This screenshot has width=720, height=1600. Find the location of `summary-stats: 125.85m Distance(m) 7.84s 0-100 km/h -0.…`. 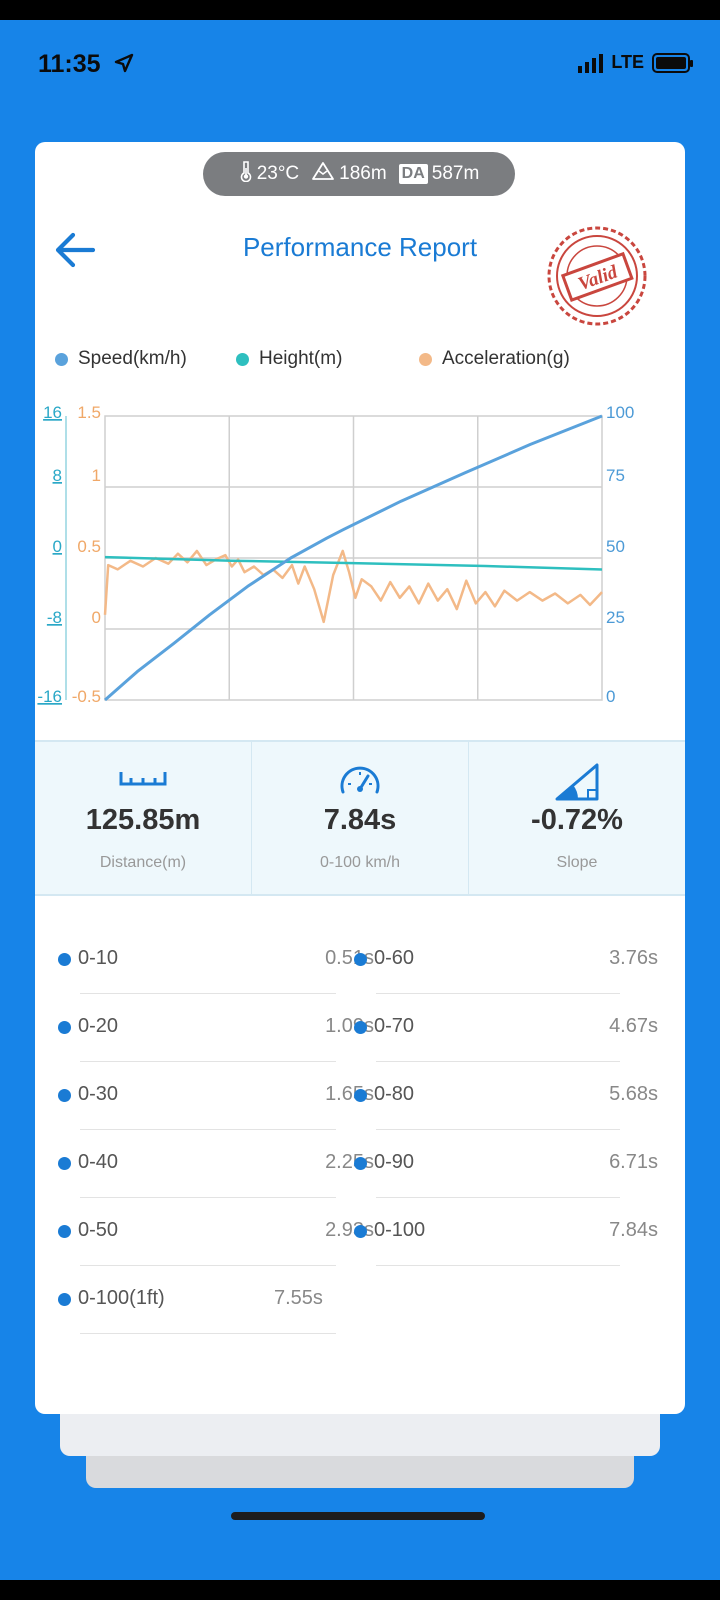

summary-stats: 125.85m Distance(m) 7.84s 0-100 km/h -0.… is located at coordinates (360, 818).